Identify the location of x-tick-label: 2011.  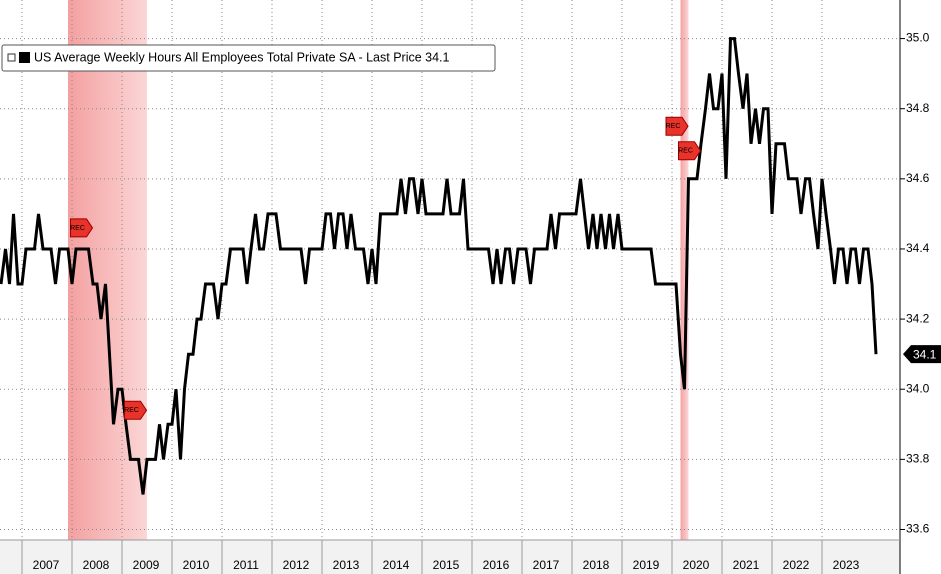
(246, 565).